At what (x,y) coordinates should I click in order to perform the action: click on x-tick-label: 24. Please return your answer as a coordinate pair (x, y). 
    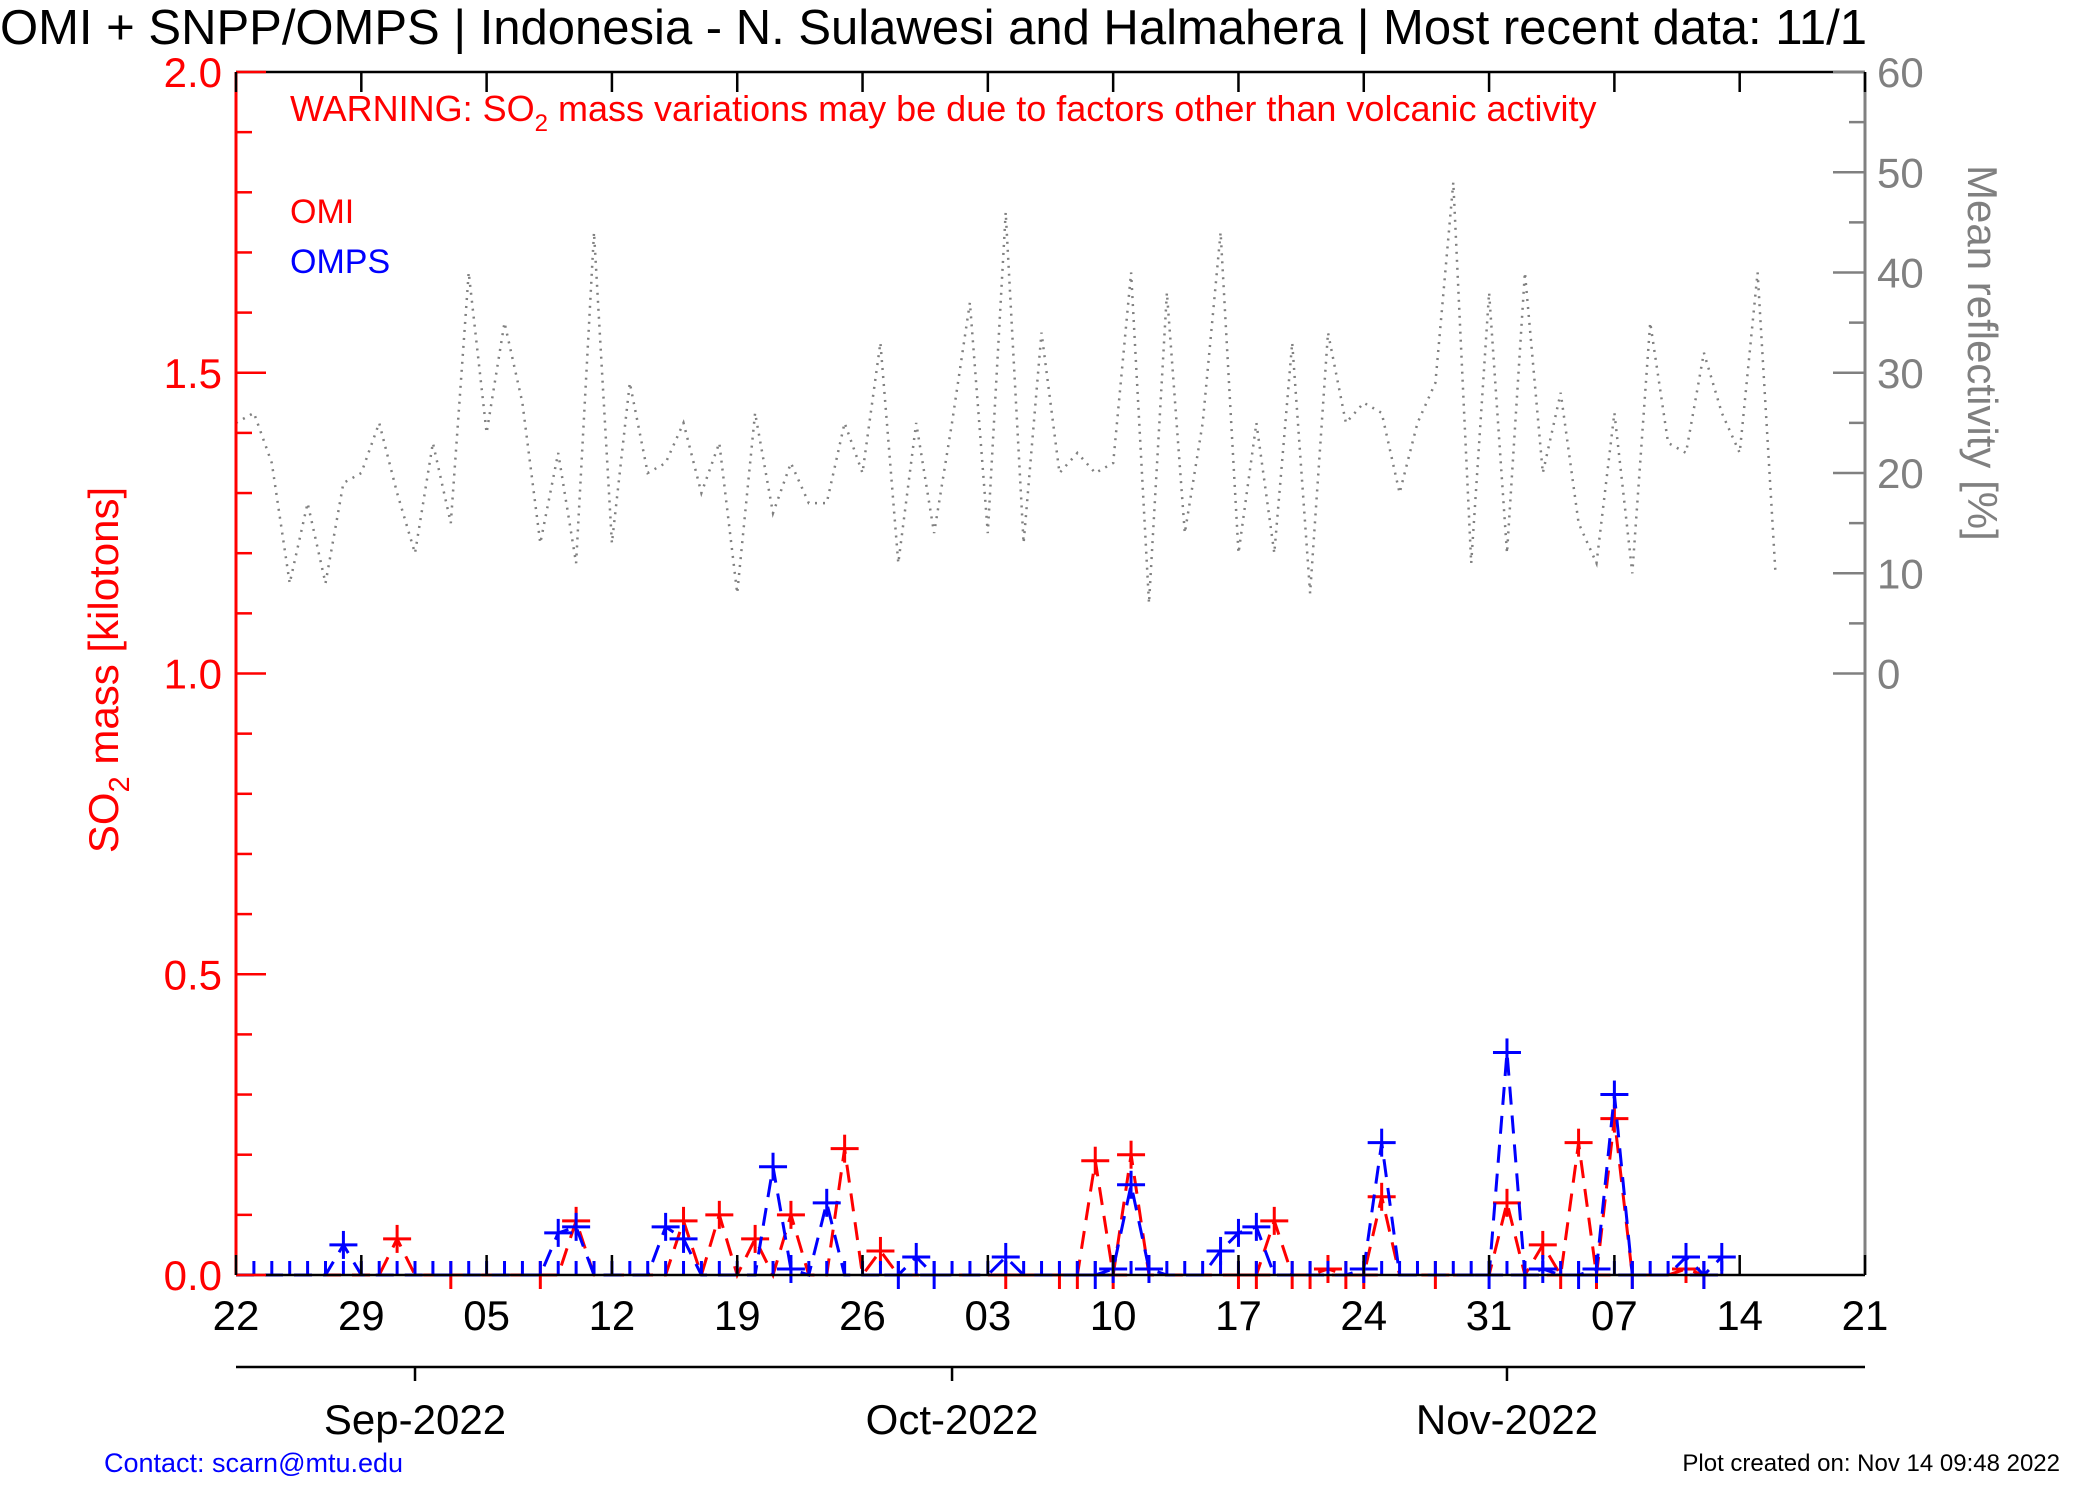
    Looking at the image, I should click on (1363, 1315).